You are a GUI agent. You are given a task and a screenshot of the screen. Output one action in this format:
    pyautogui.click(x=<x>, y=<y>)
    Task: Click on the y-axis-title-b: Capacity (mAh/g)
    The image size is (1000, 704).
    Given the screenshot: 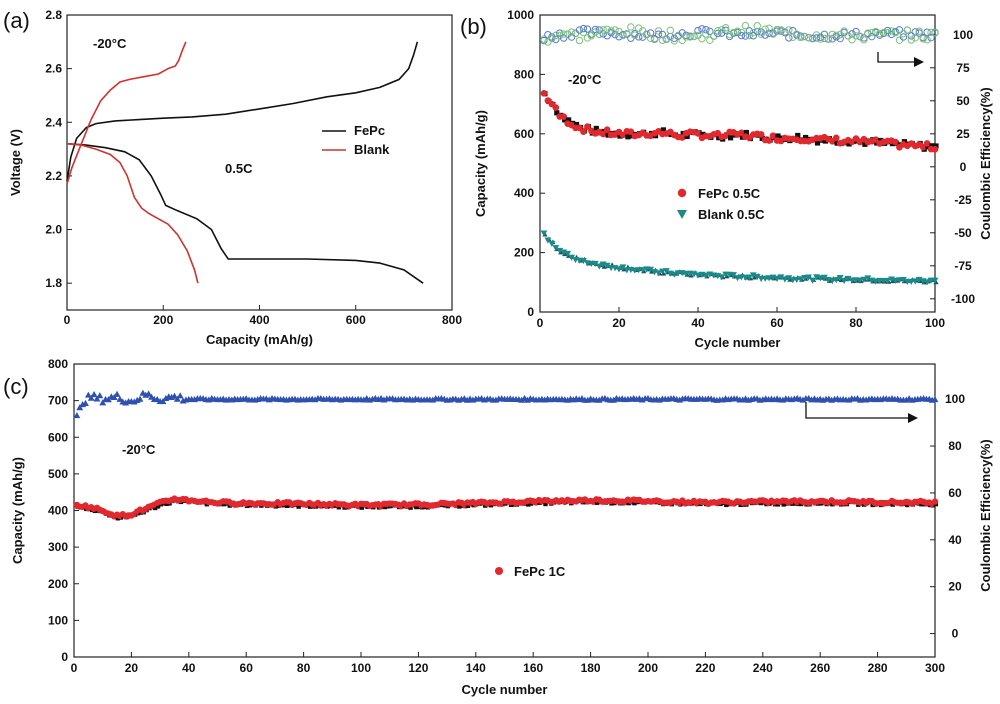 What is the action you would take?
    pyautogui.click(x=480, y=163)
    